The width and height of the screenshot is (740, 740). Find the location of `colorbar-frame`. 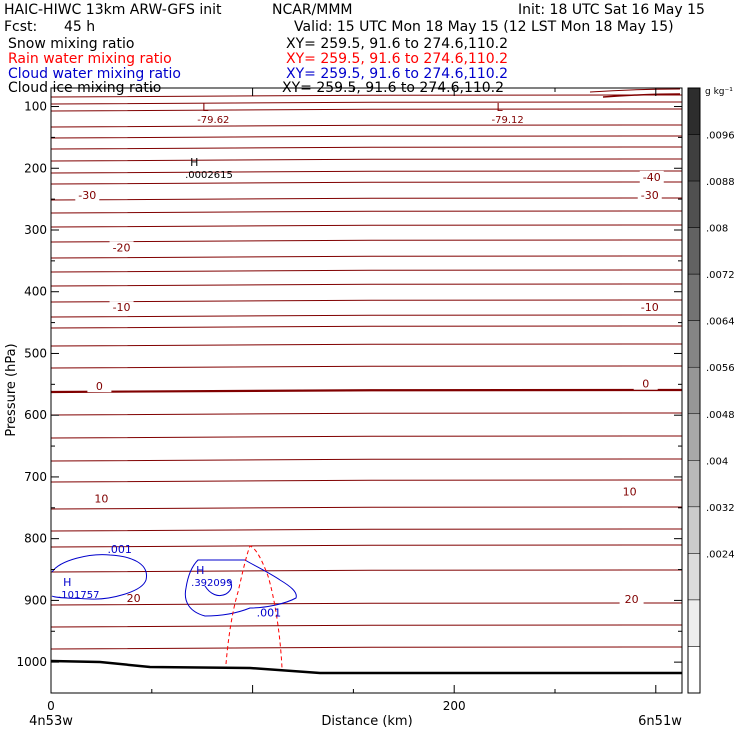

colorbar-frame is located at coordinates (694, 390).